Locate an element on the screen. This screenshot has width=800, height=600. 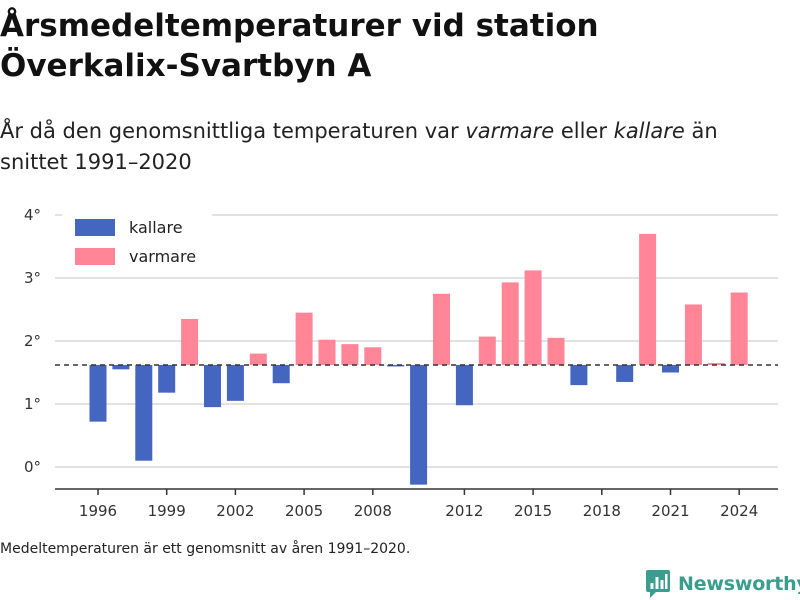
legend-swatch-varmare is located at coordinates (95, 256).